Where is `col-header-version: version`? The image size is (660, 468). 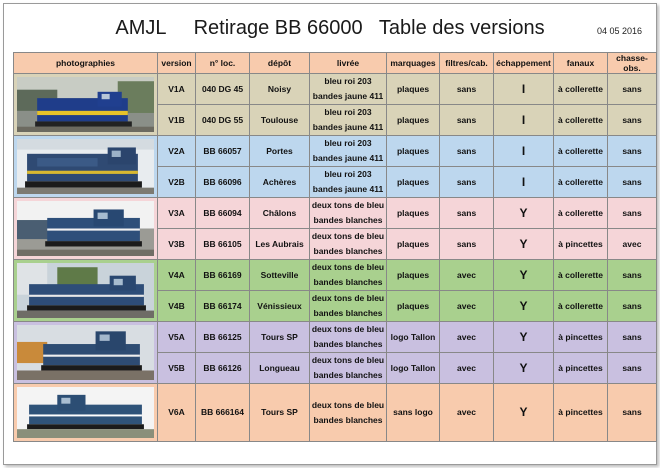 col-header-version: version is located at coordinates (176, 63).